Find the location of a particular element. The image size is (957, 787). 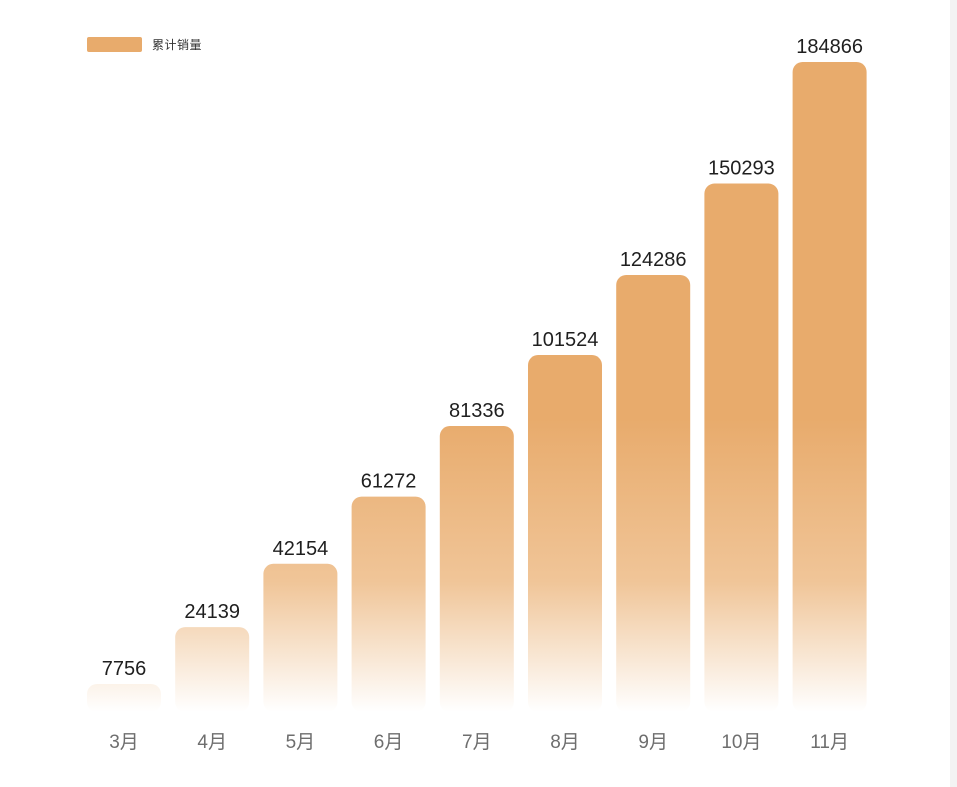

page-edge is located at coordinates (953, 393).